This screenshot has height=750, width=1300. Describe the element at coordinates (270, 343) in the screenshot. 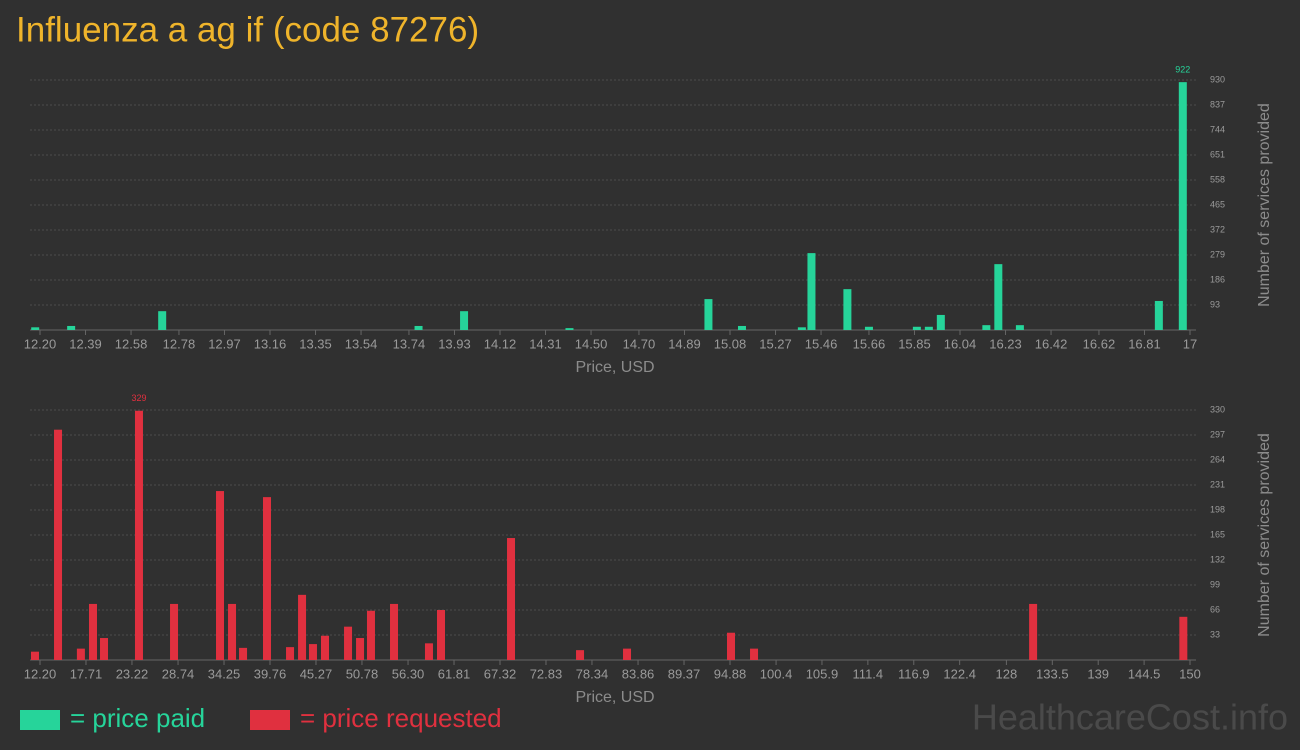

I see `x-tick-label: 13.16` at that location.